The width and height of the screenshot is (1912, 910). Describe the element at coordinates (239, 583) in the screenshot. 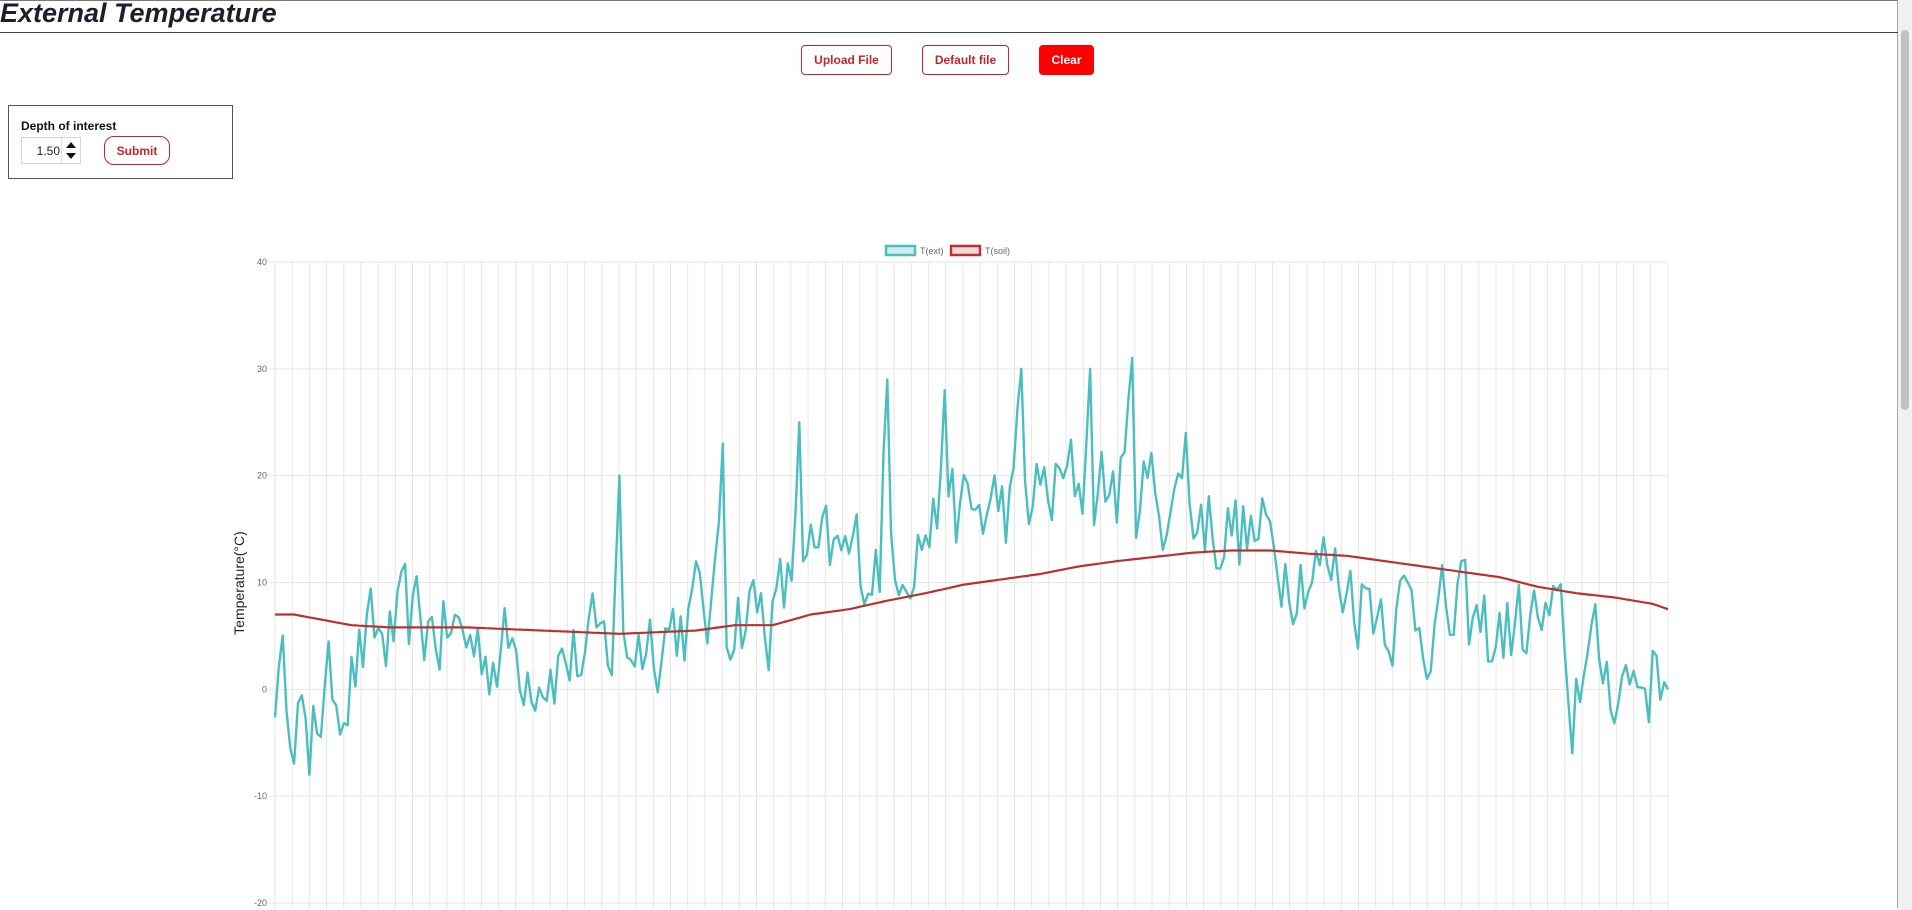

I see `y-axis-title: Temperature(°C)` at that location.